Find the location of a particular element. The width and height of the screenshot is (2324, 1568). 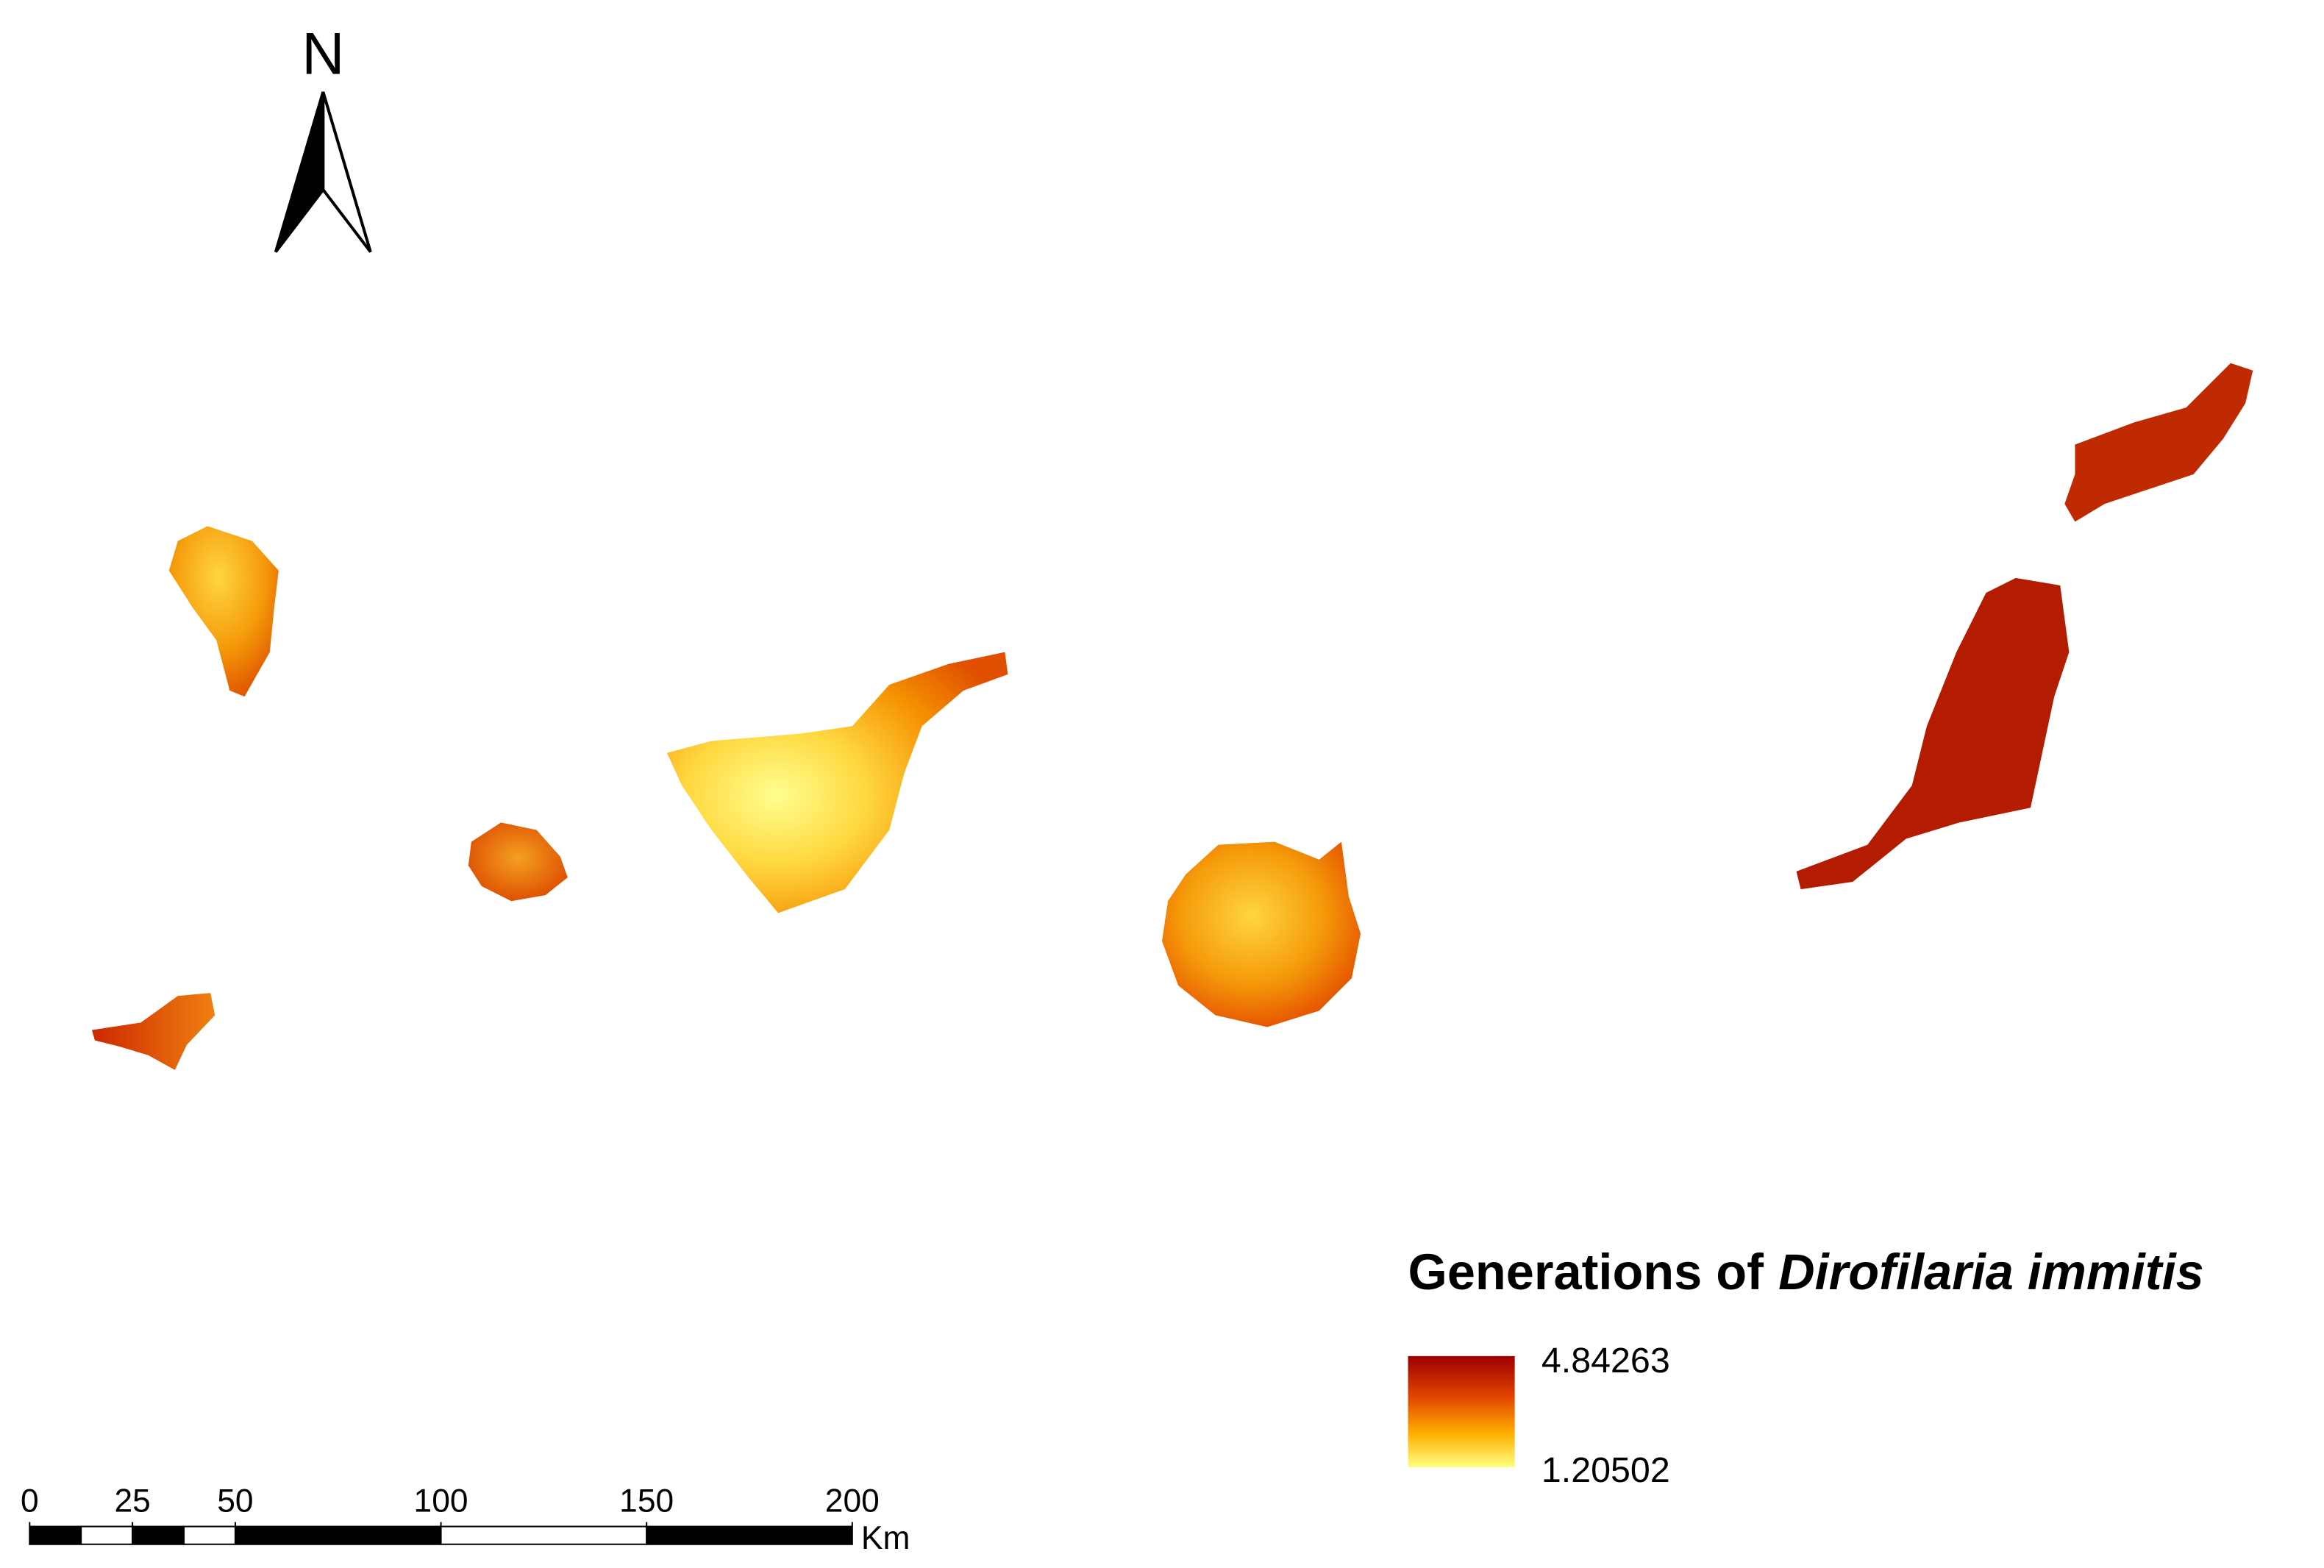

scale-unit: Km is located at coordinates (885, 1538).